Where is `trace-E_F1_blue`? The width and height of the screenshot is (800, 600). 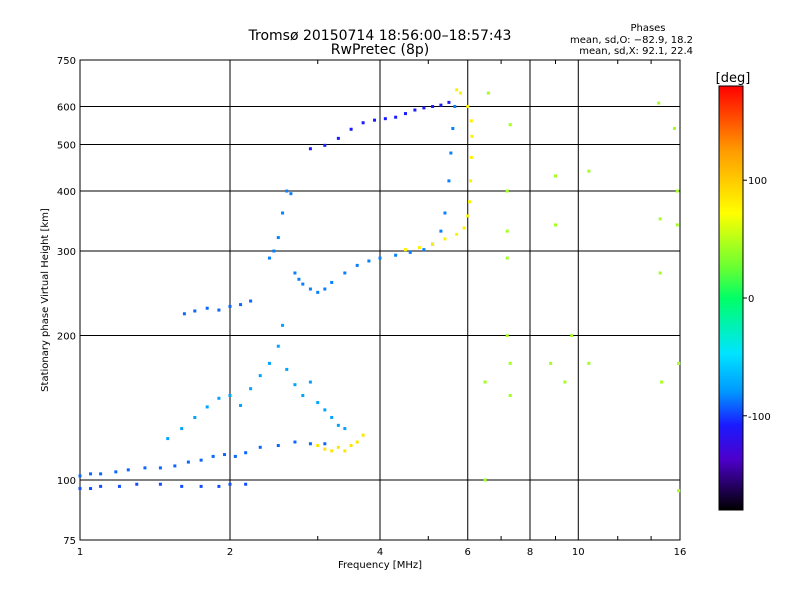
trace-E_F1_blue is located at coordinates (217, 307).